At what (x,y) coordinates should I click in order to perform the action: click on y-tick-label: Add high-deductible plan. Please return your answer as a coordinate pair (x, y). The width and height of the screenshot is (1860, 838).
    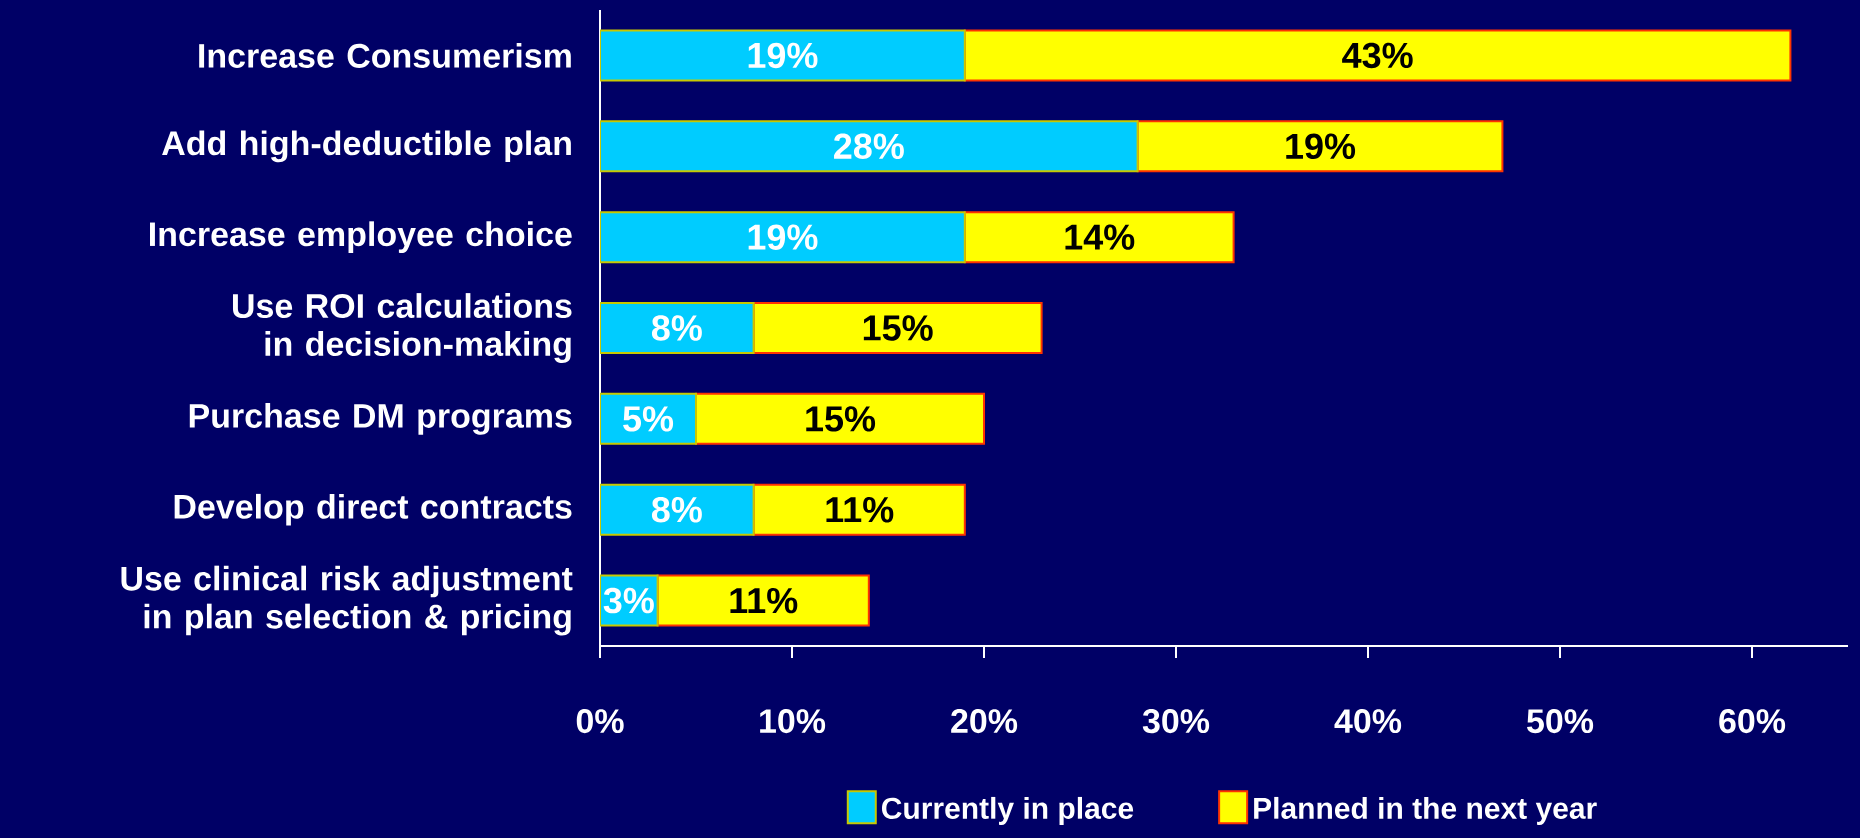
    Looking at the image, I should click on (366, 146).